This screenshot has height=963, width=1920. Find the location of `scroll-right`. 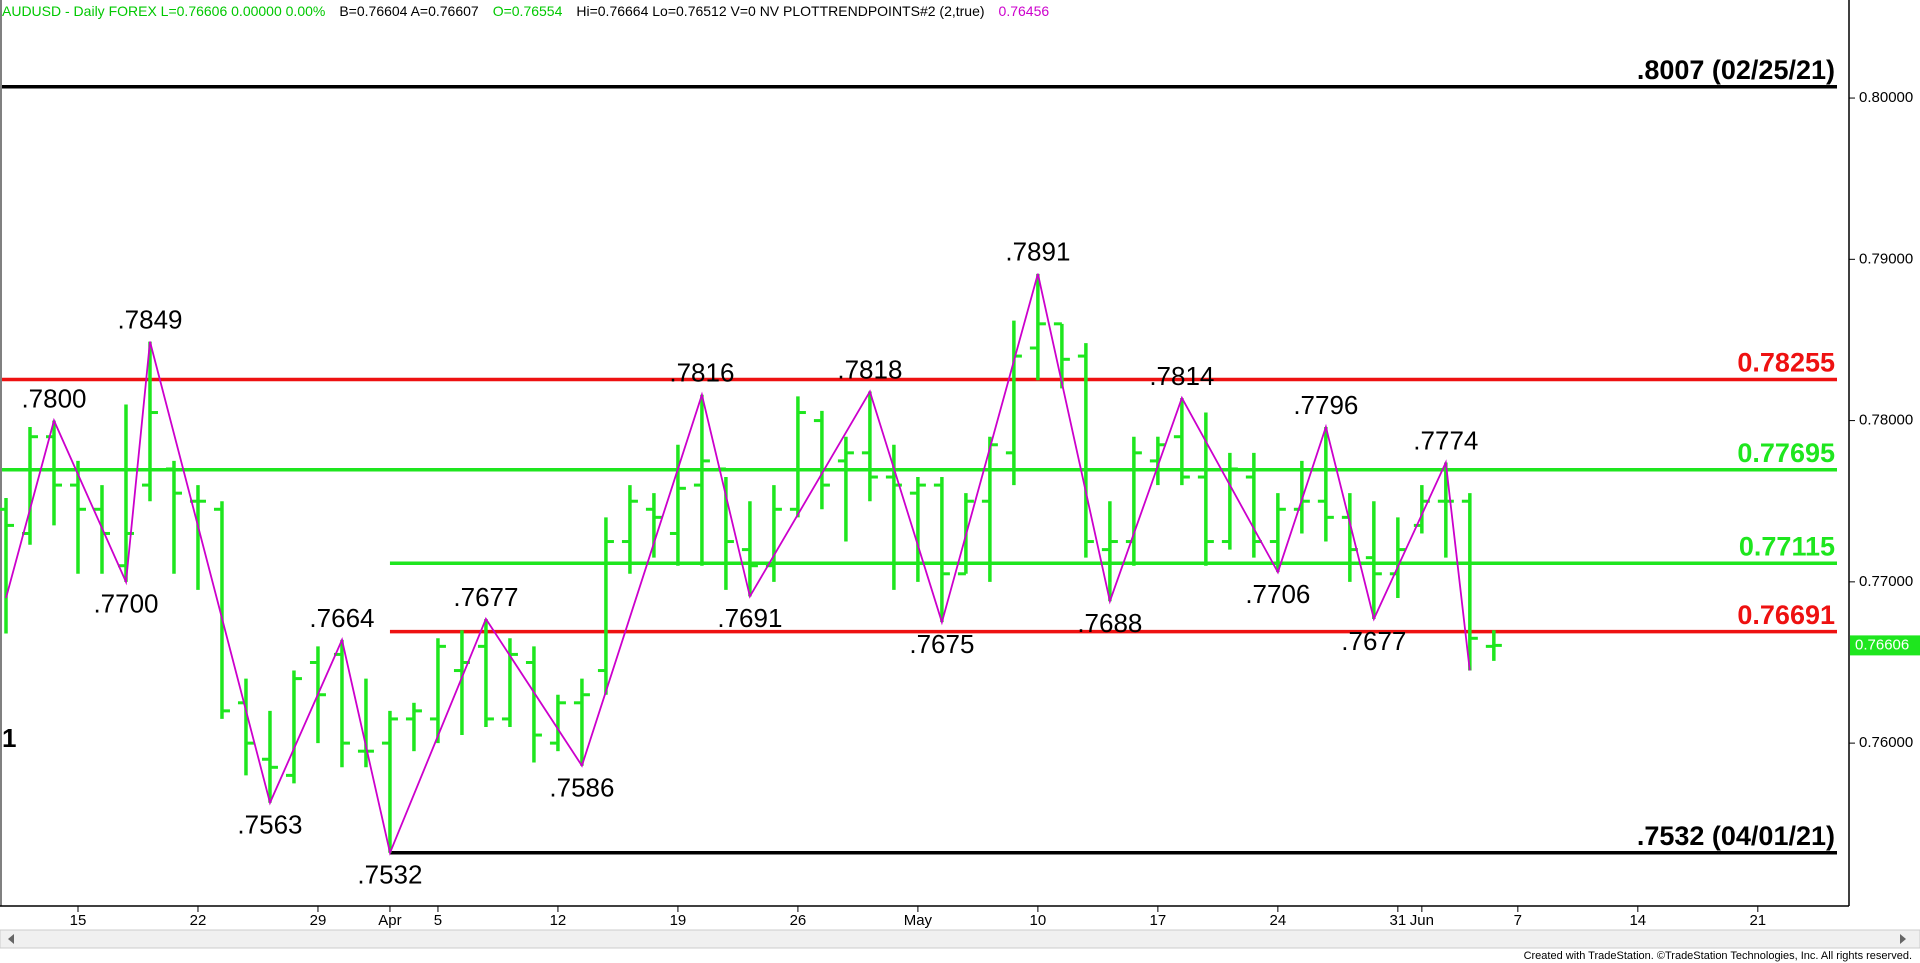

scroll-right is located at coordinates (1903, 939).